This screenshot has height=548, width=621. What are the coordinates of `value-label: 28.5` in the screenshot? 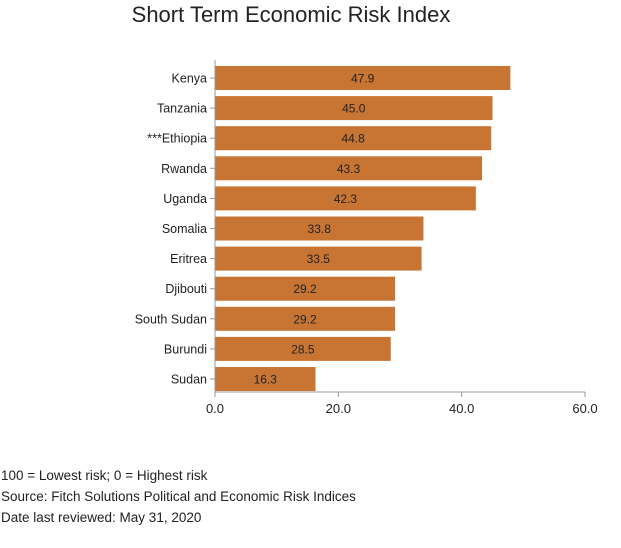 It's located at (303, 349).